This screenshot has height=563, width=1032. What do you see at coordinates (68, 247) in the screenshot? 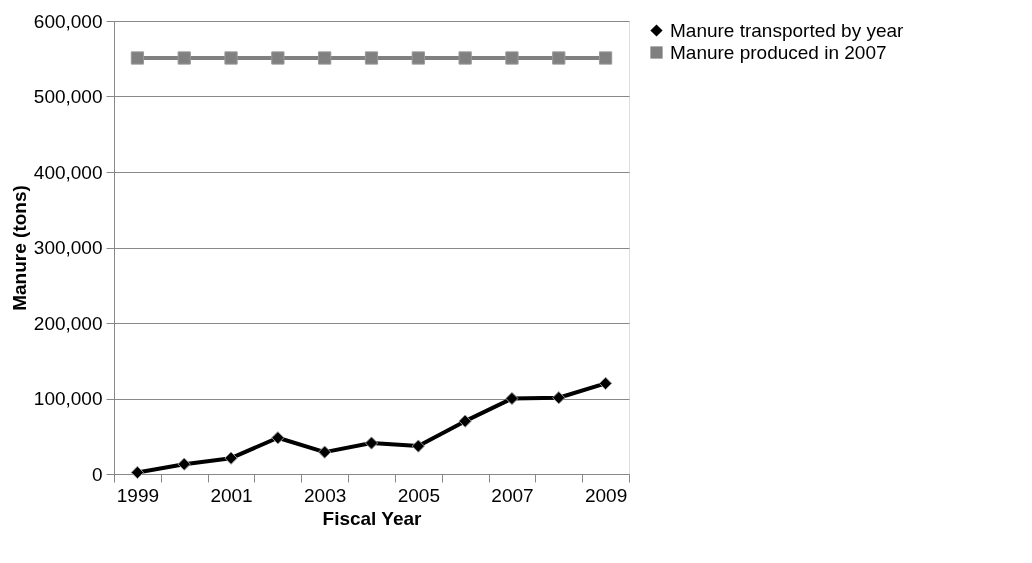
I see `y-tick-label: 300,000` at bounding box center [68, 247].